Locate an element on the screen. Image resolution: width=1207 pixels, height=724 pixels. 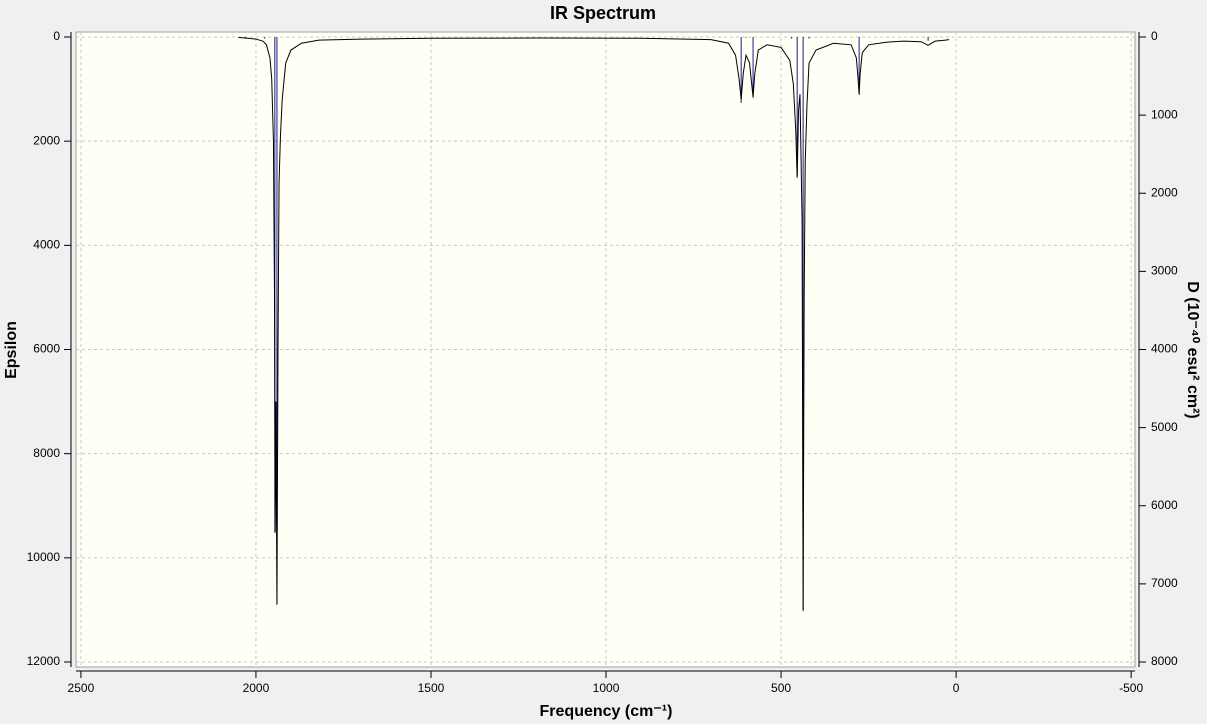
y-tick-label: 2000 is located at coordinates (46, 140).